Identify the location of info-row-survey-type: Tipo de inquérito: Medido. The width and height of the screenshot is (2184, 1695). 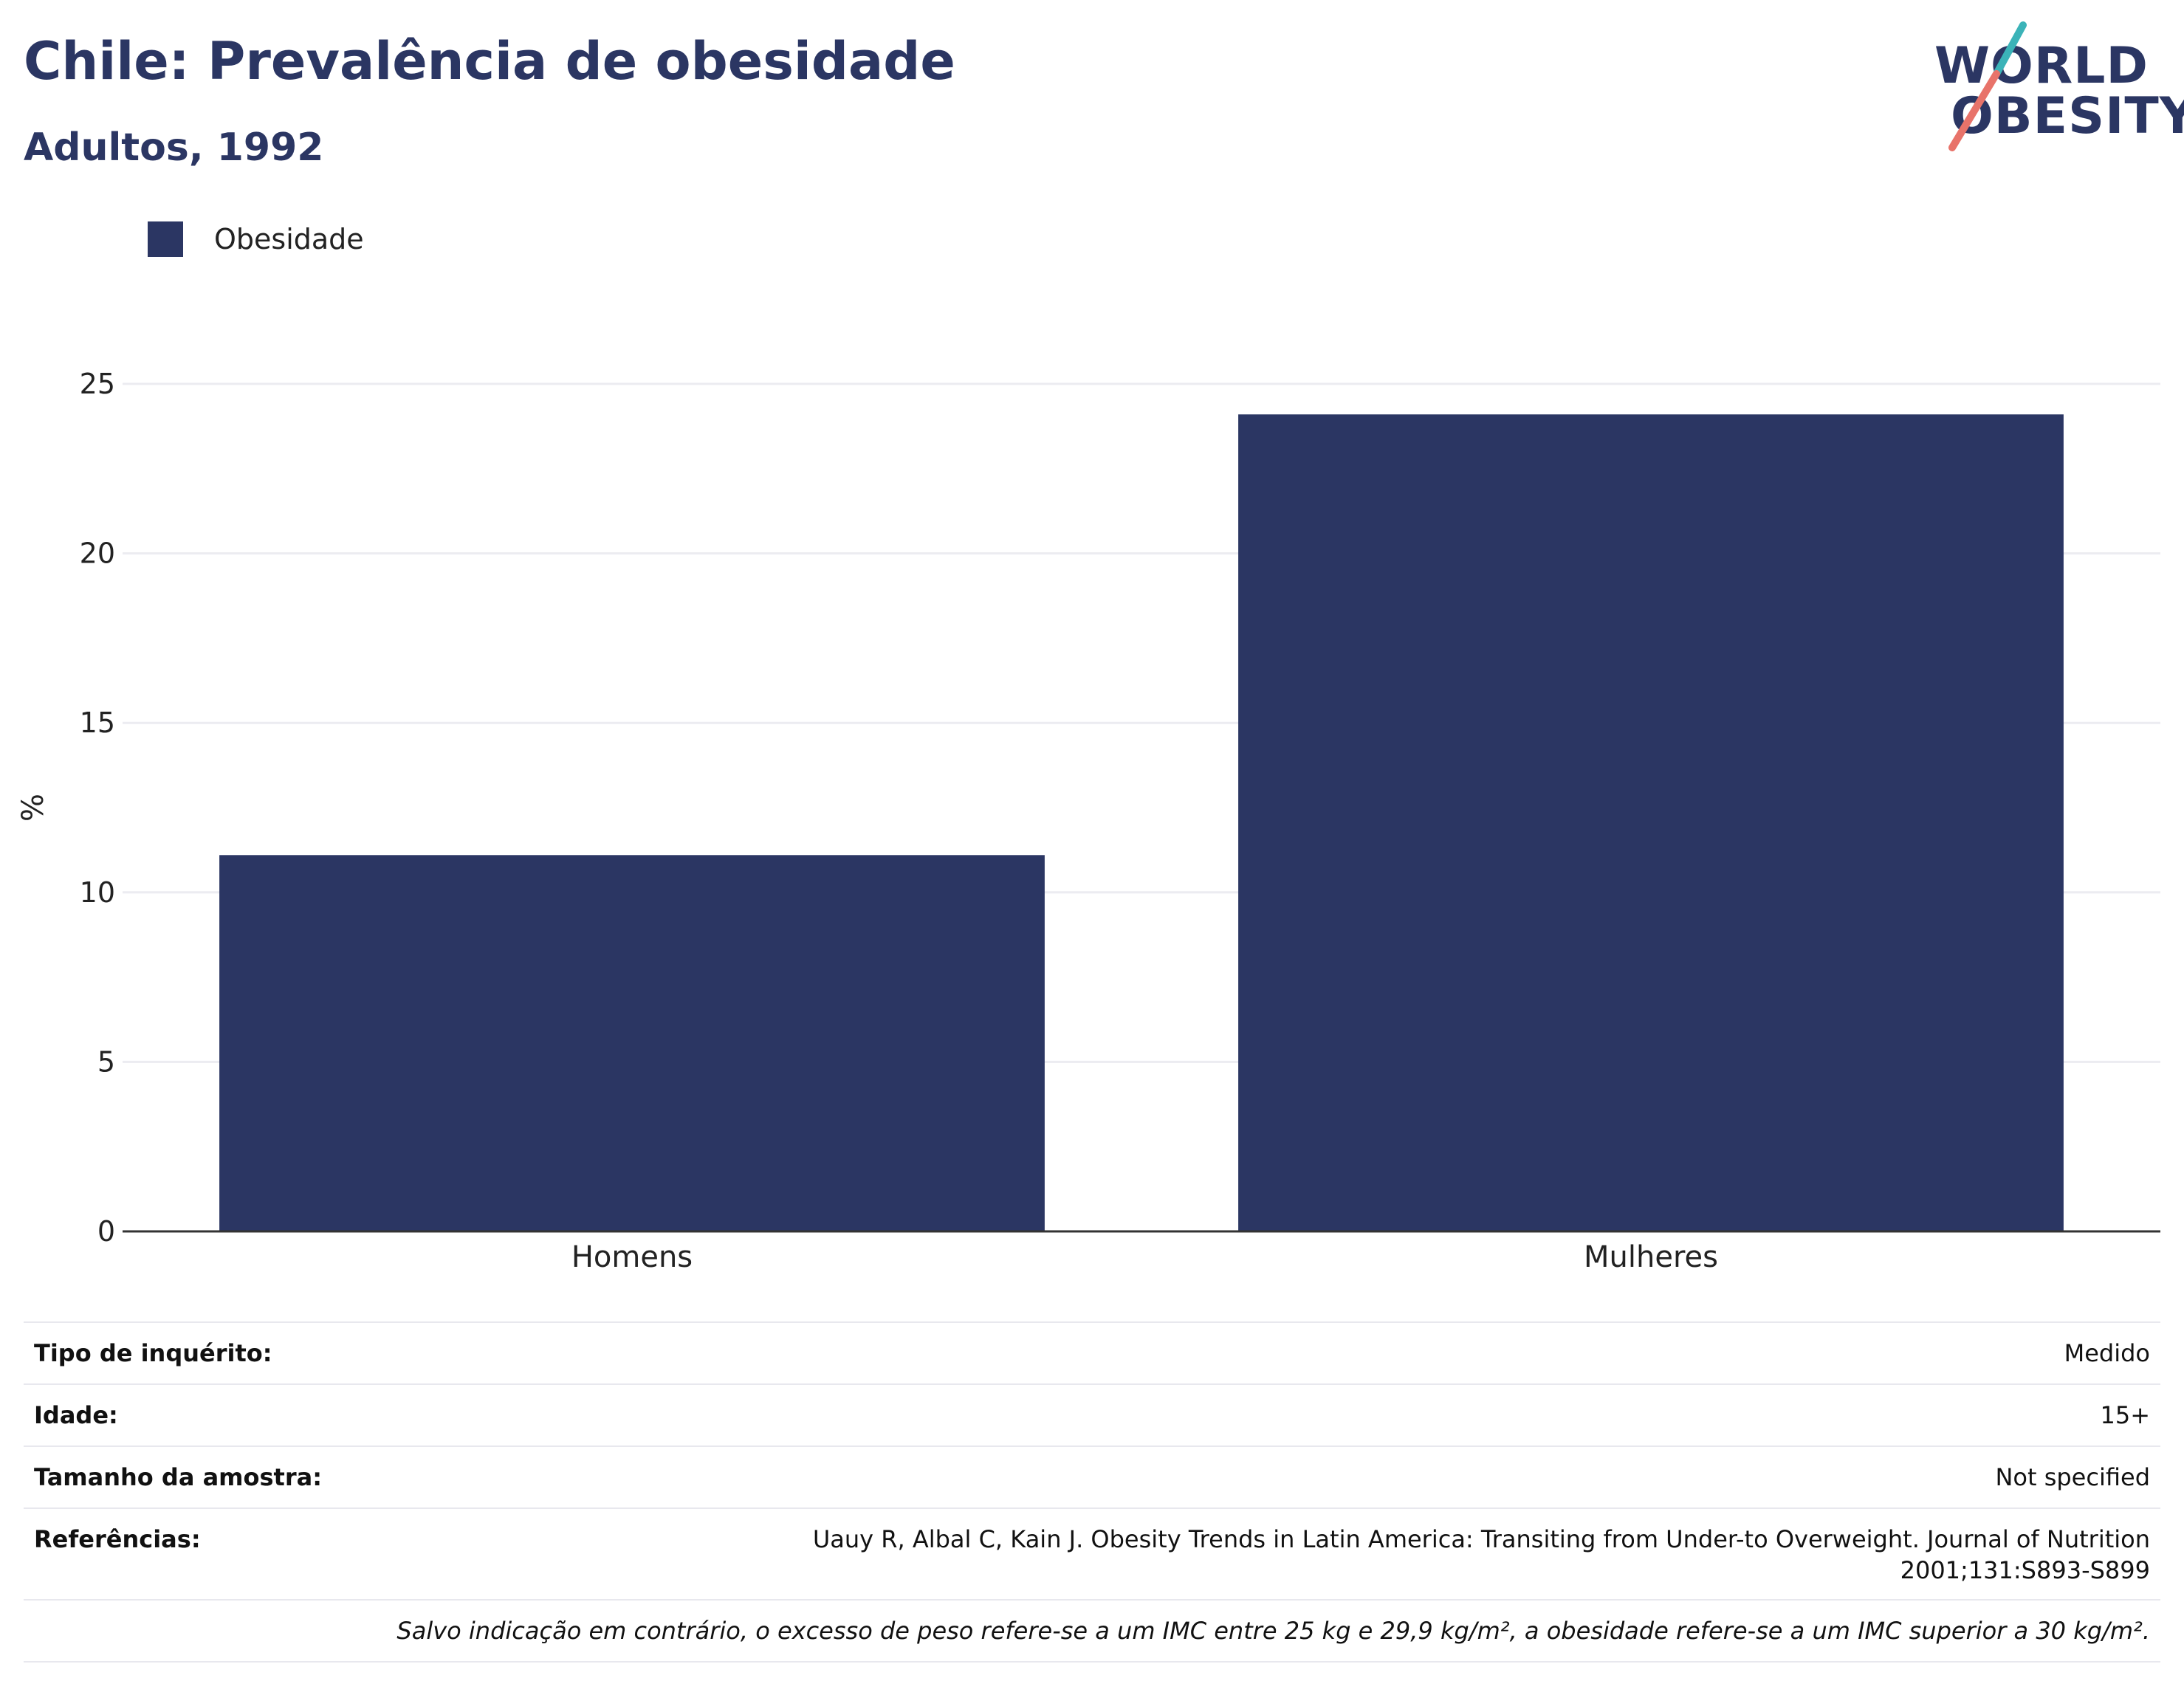
(1092, 1352).